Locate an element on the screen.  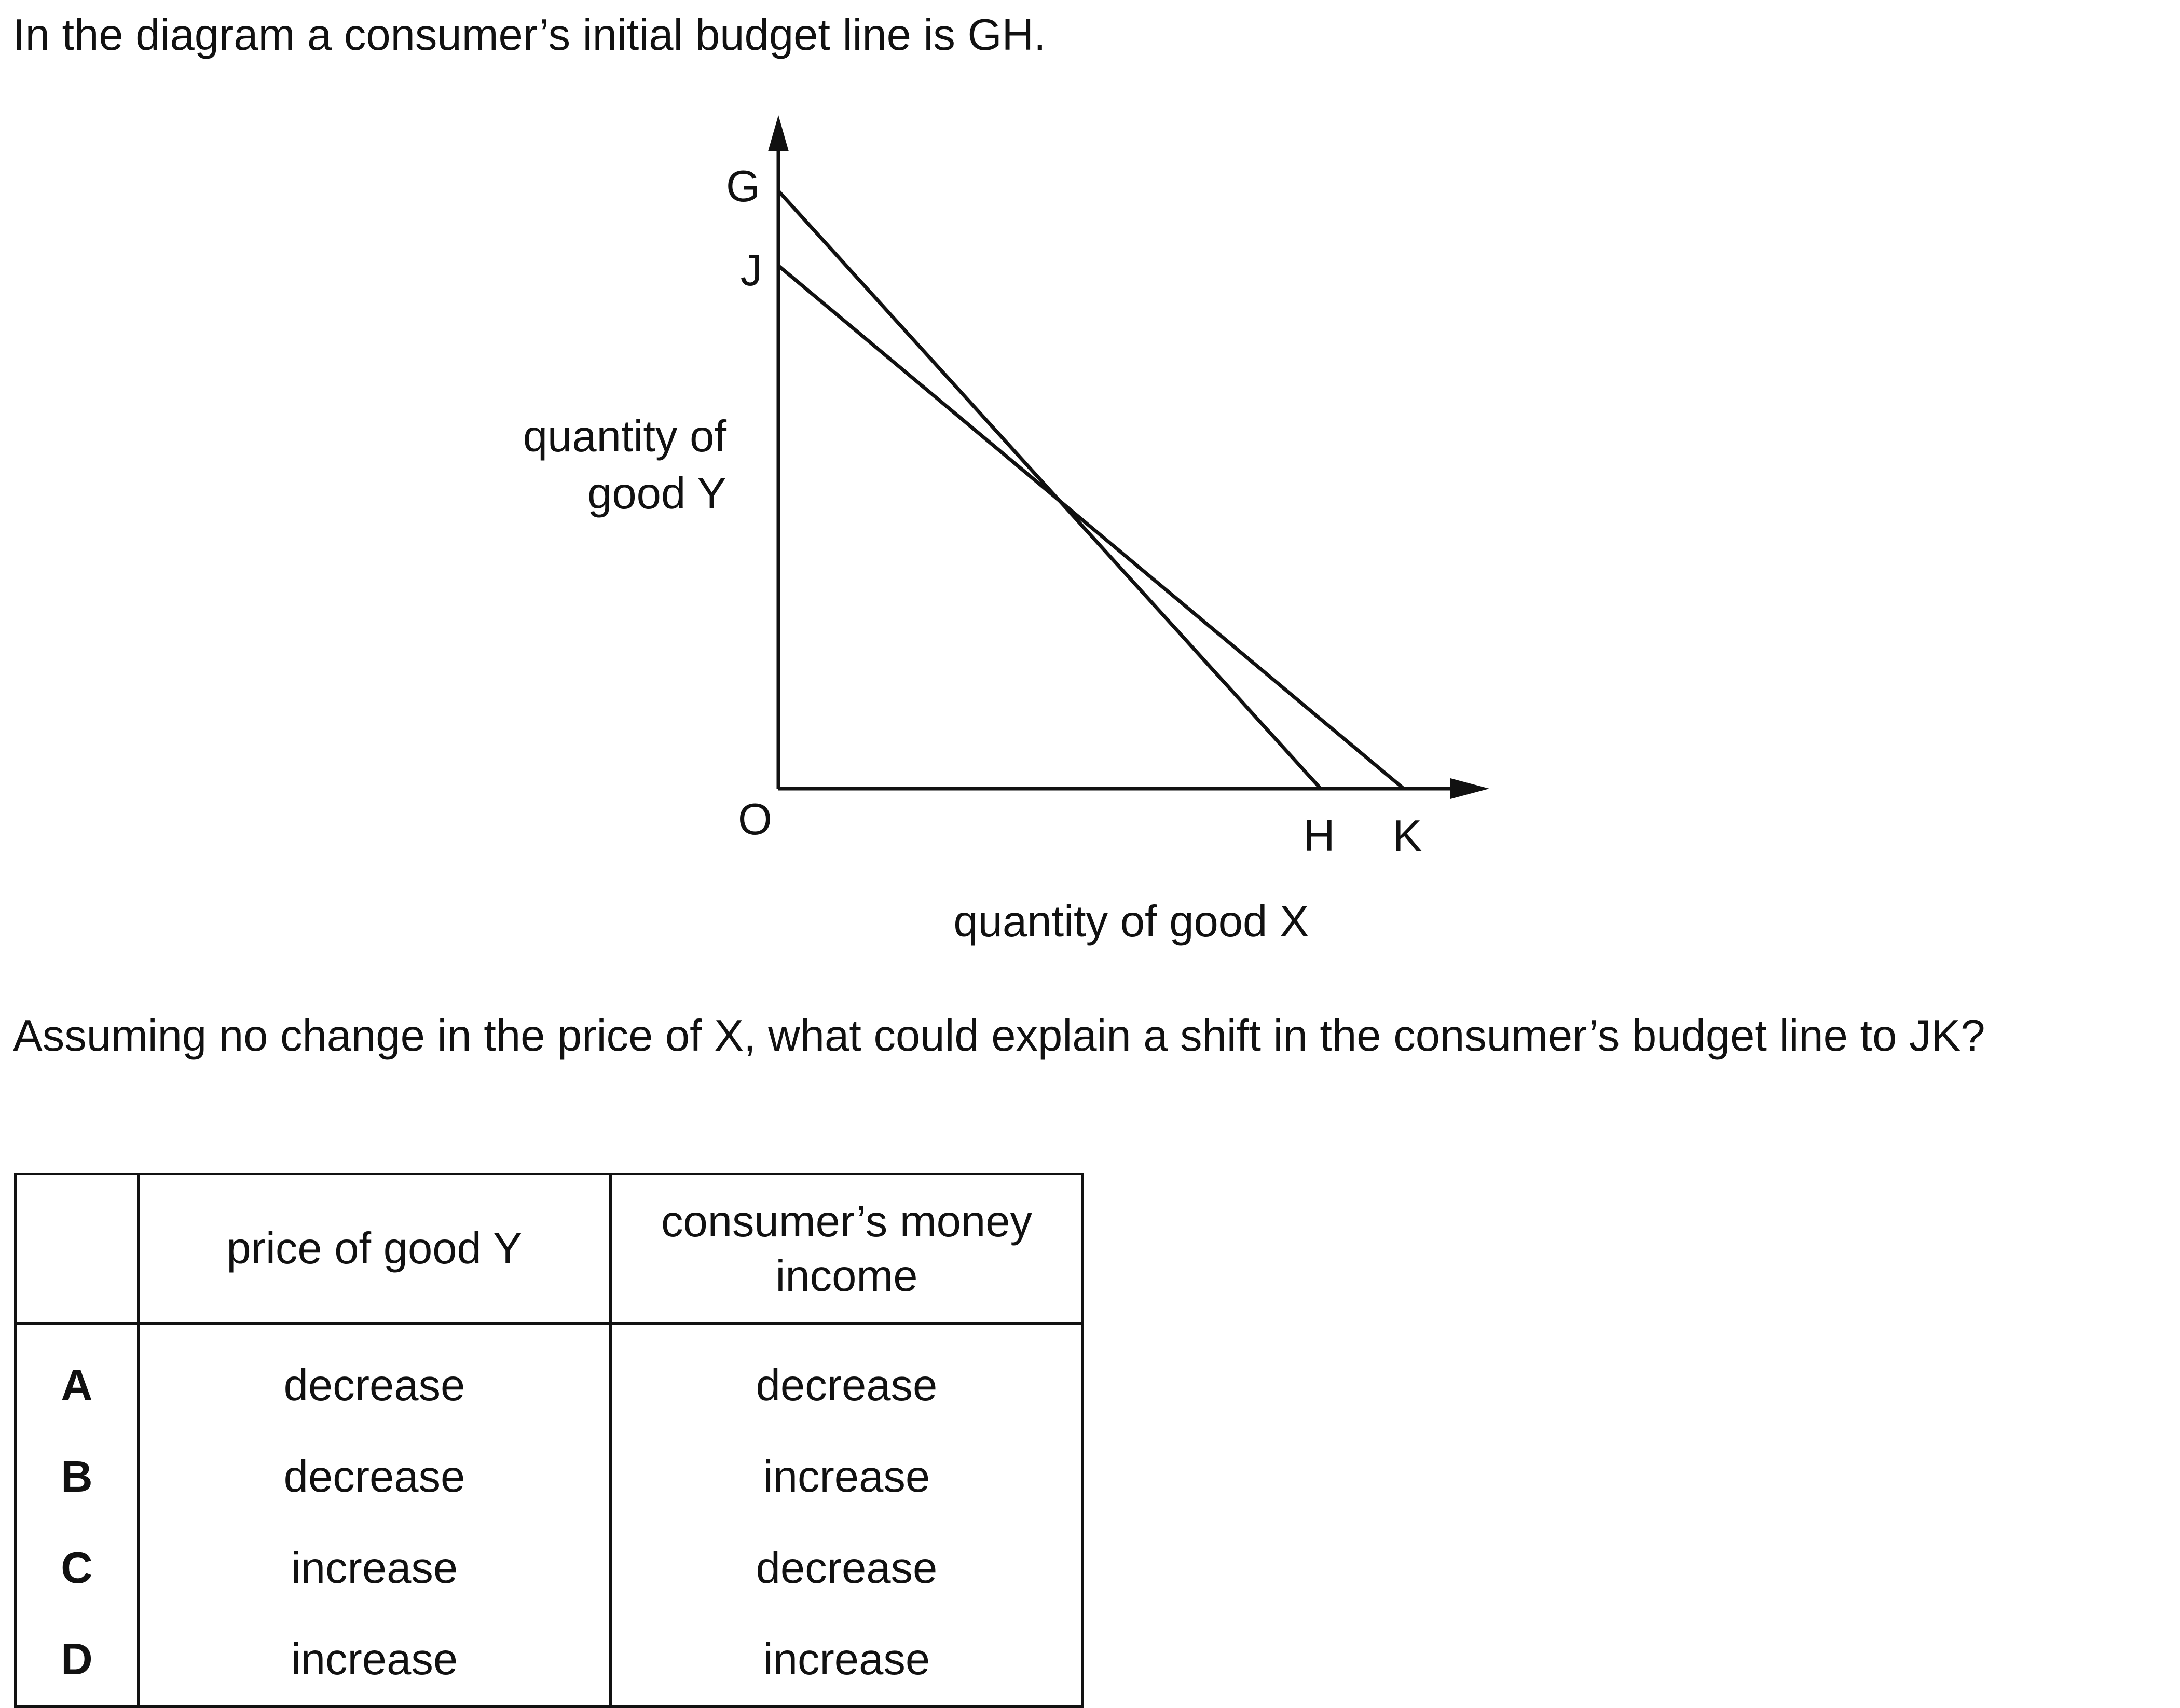
header-money-income-text: consumer’s money income is located at coordinates (846, 1248).